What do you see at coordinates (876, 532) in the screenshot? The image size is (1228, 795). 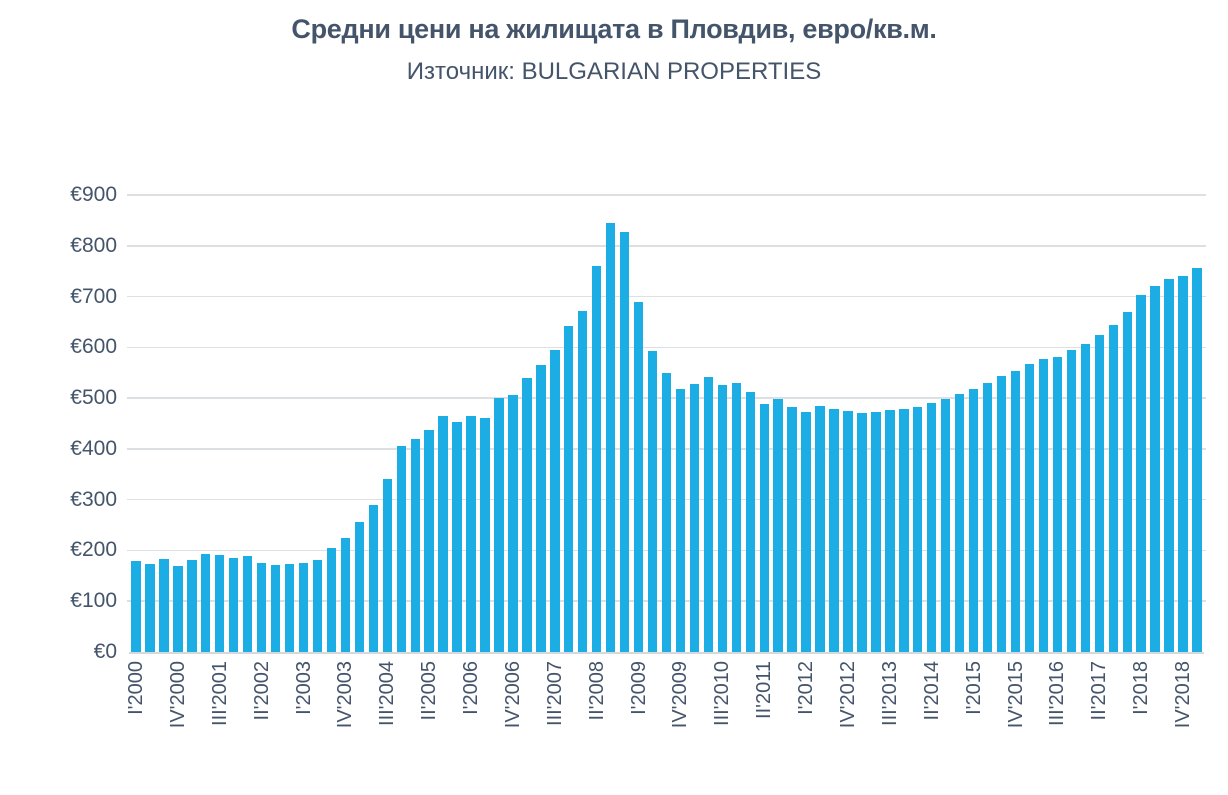 I see `bar-II'2013` at bounding box center [876, 532].